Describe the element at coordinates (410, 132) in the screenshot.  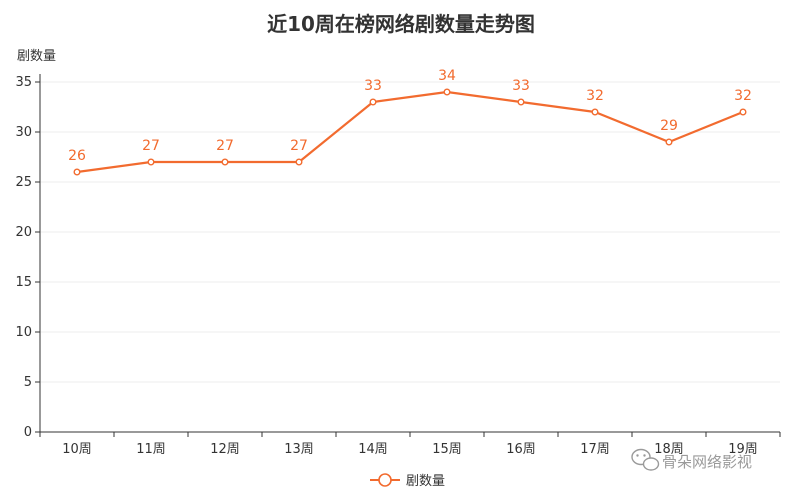
I see `series-line` at that location.